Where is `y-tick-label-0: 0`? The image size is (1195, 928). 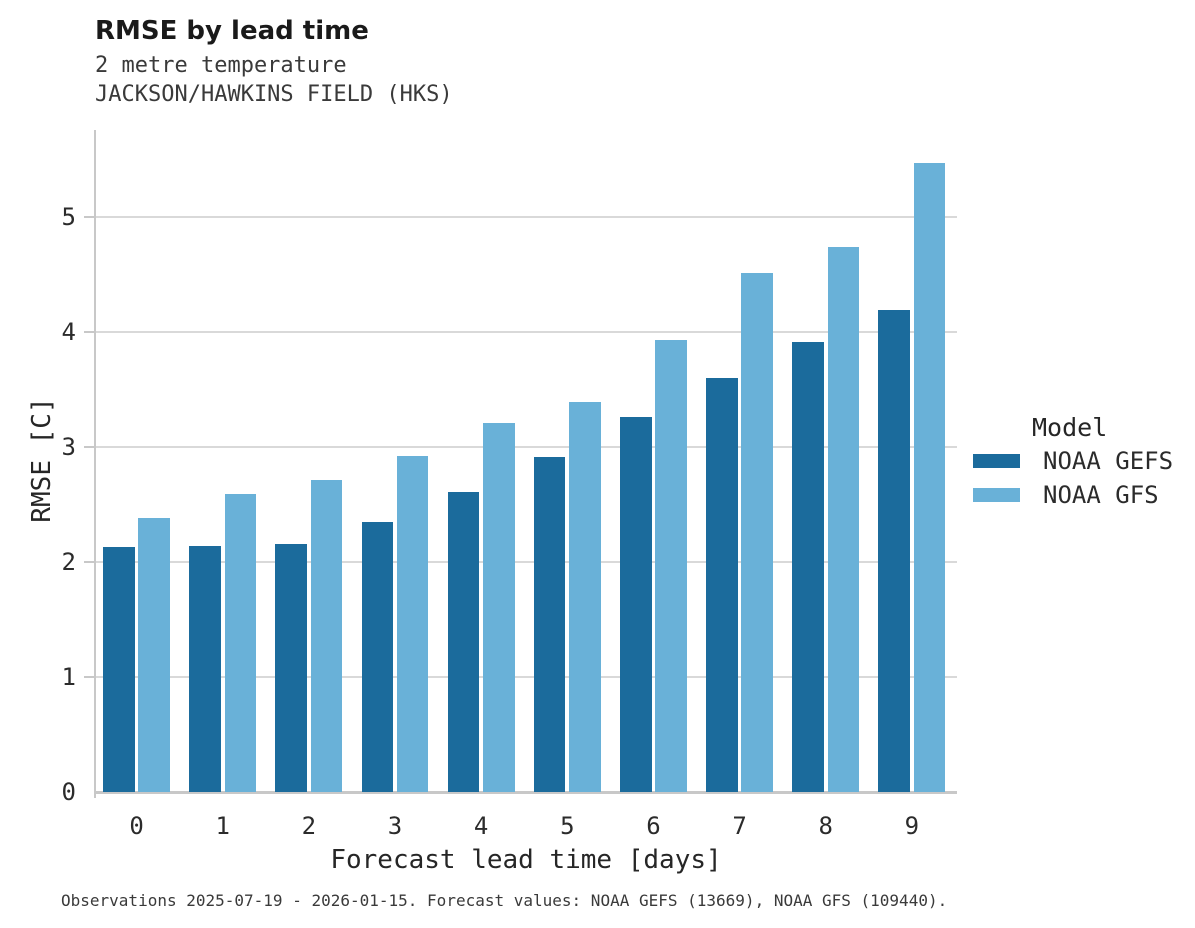 y-tick-label-0: 0 is located at coordinates (68, 792).